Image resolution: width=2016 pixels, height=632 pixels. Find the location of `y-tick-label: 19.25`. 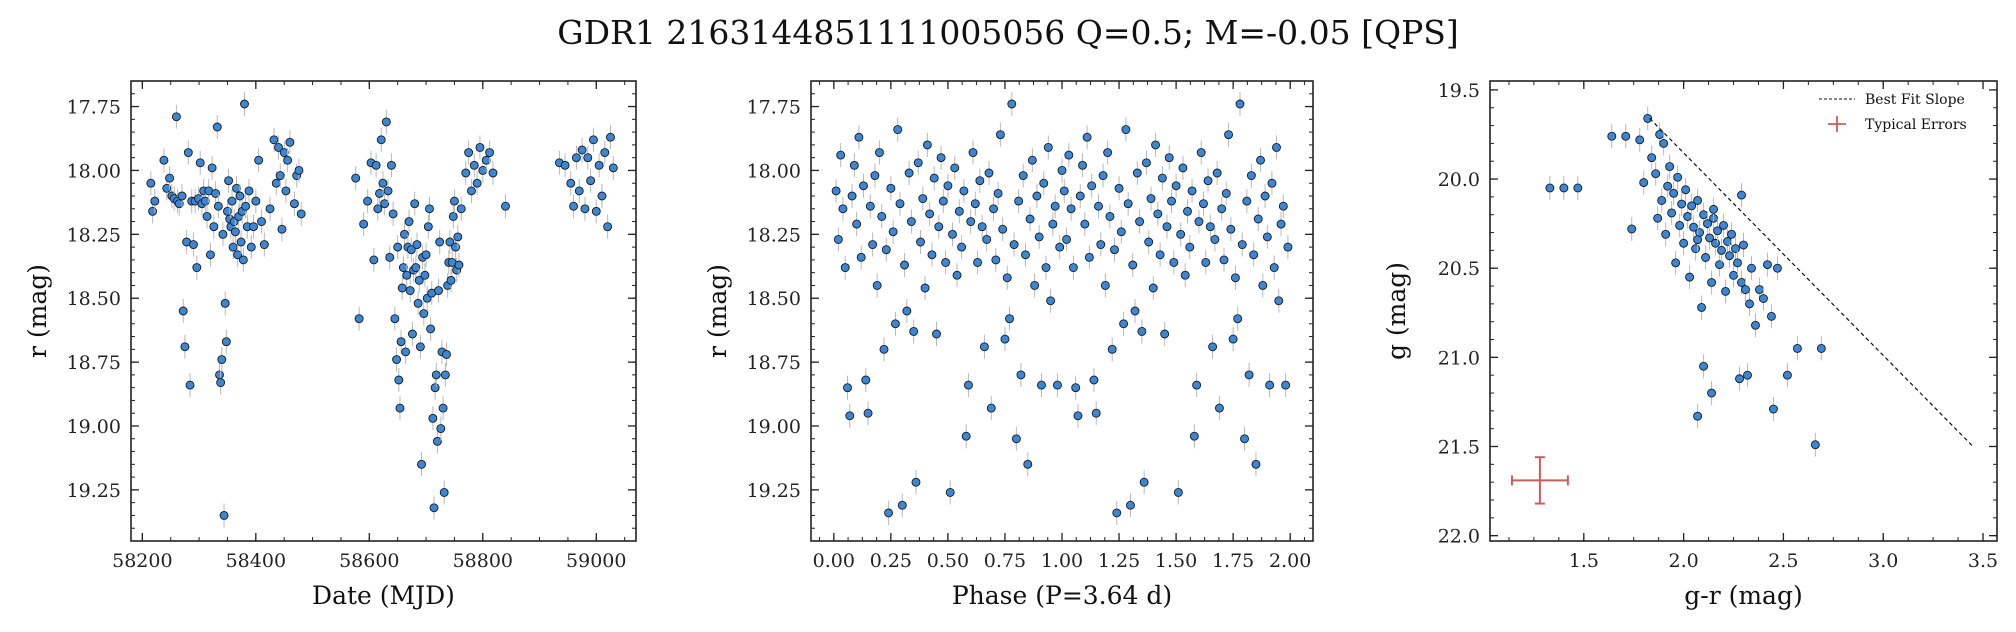

y-tick-label: 19.25 is located at coordinates (774, 491).